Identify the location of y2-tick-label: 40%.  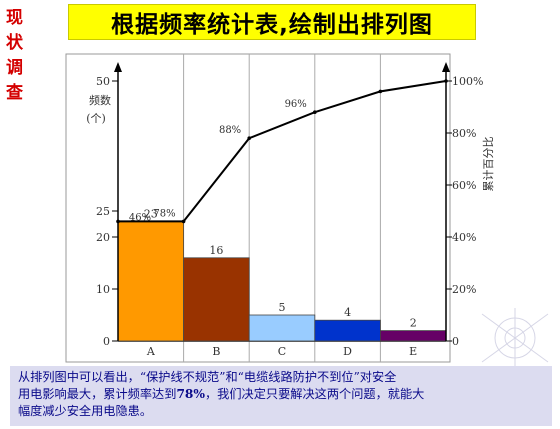
(464, 237).